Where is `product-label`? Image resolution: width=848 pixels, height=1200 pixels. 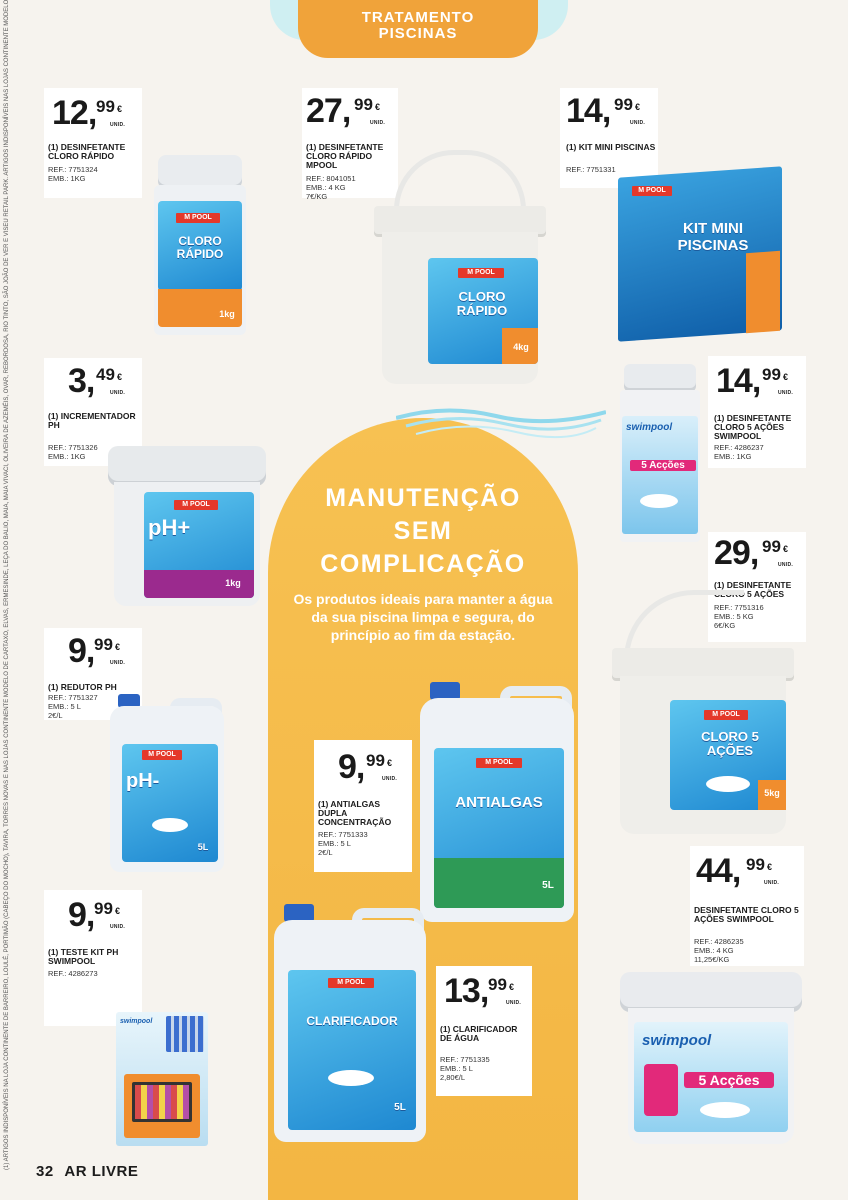
product-label is located at coordinates (170, 803).